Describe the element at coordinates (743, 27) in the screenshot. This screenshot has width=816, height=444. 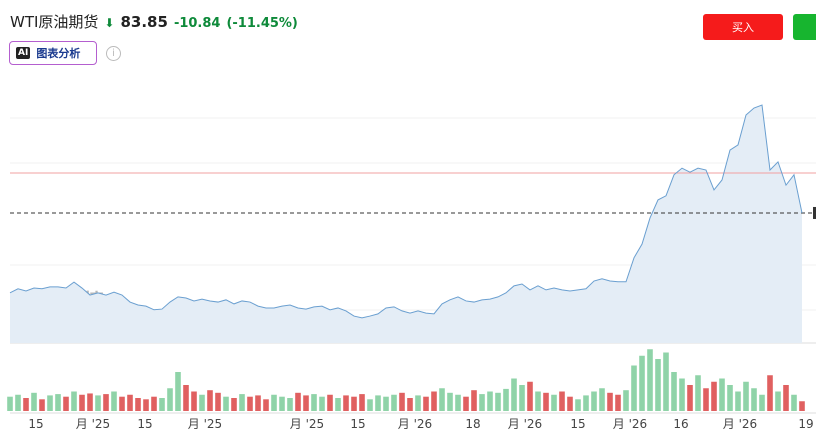
I see `buy-button: 买入` at that location.